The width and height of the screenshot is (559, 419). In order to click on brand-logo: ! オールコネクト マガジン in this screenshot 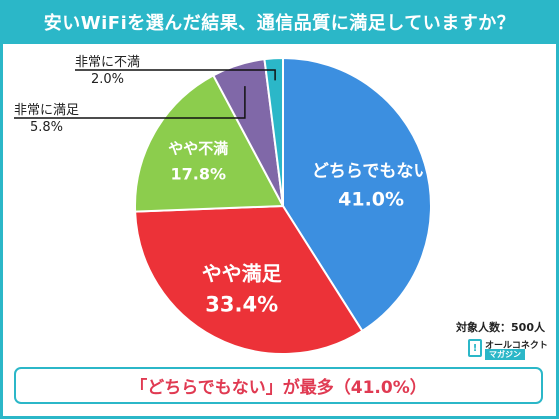, I will do `click(508, 349)`.